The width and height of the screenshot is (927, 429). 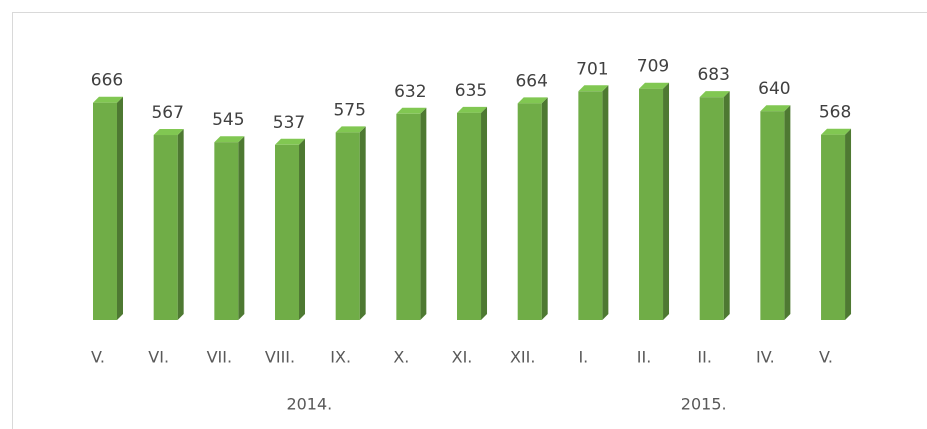 I want to click on x-tick-label: XI., so click(x=462, y=357).